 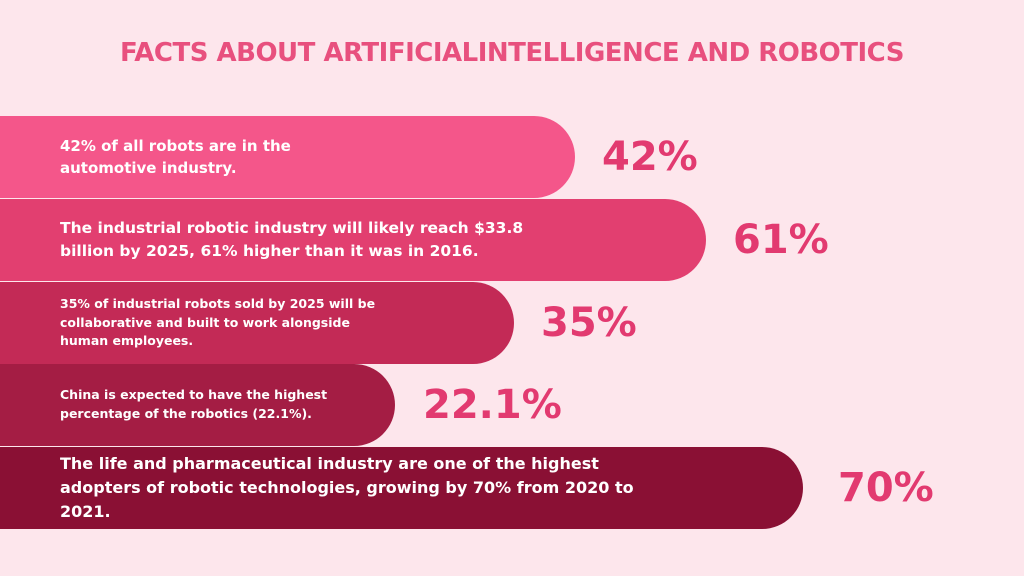 I want to click on value-label: 35%, so click(x=589, y=323).